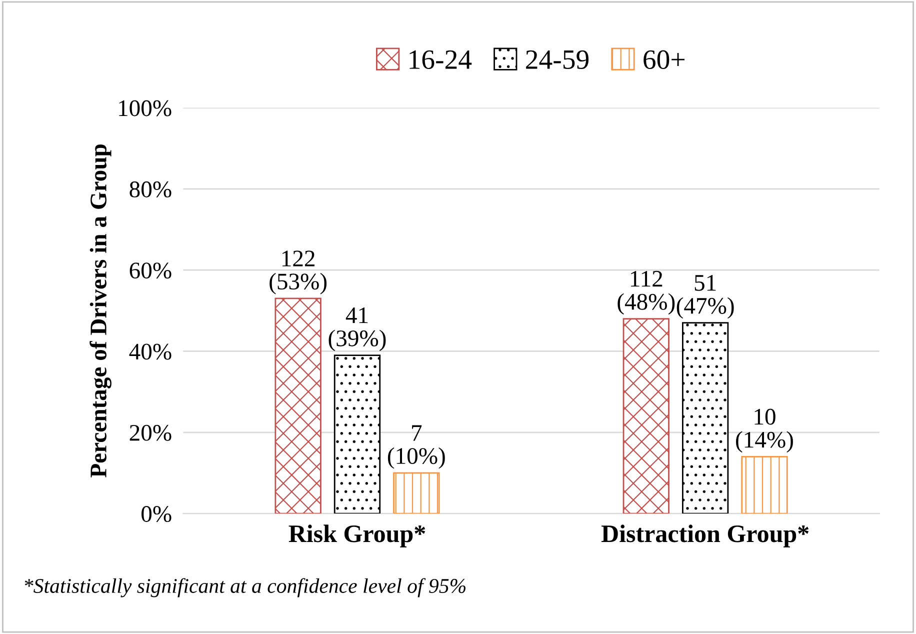 This screenshot has height=634, width=916. What do you see at coordinates (646, 292) in the screenshot?
I see `data-label: 112 (48%)` at bounding box center [646, 292].